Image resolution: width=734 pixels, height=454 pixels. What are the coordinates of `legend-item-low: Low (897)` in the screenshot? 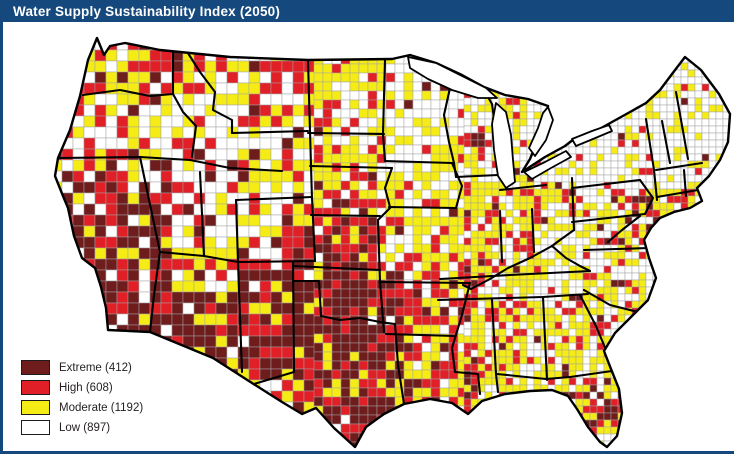 It's located at (82, 427).